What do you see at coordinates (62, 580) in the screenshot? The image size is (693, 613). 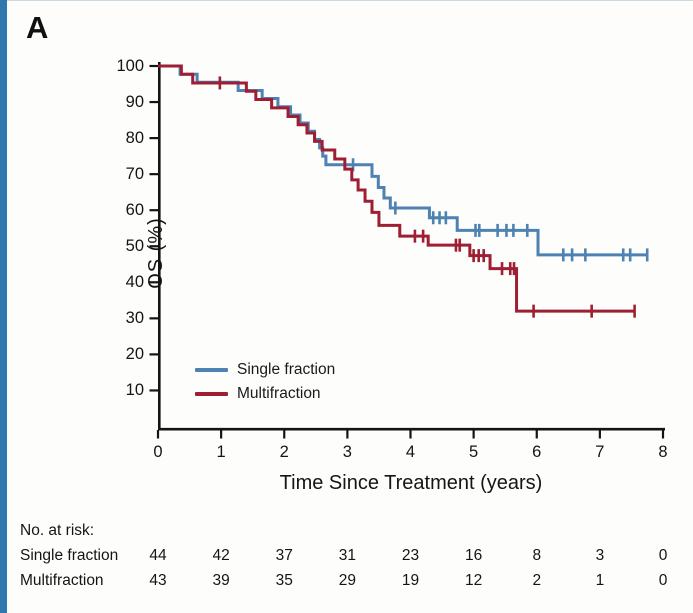 I see `at-risk-row-label-multifraction: Multifraction` at bounding box center [62, 580].